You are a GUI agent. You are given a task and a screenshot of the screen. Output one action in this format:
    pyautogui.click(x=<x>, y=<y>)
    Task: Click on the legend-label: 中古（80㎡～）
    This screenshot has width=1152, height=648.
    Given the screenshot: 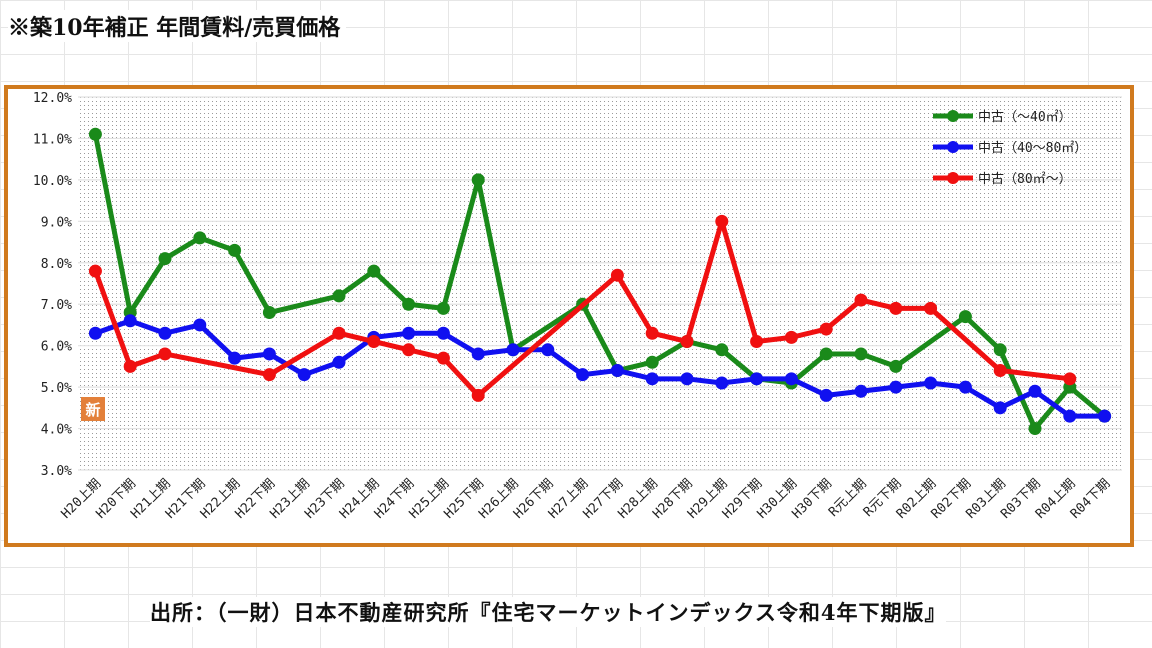 What is the action you would take?
    pyautogui.click(x=1025, y=179)
    